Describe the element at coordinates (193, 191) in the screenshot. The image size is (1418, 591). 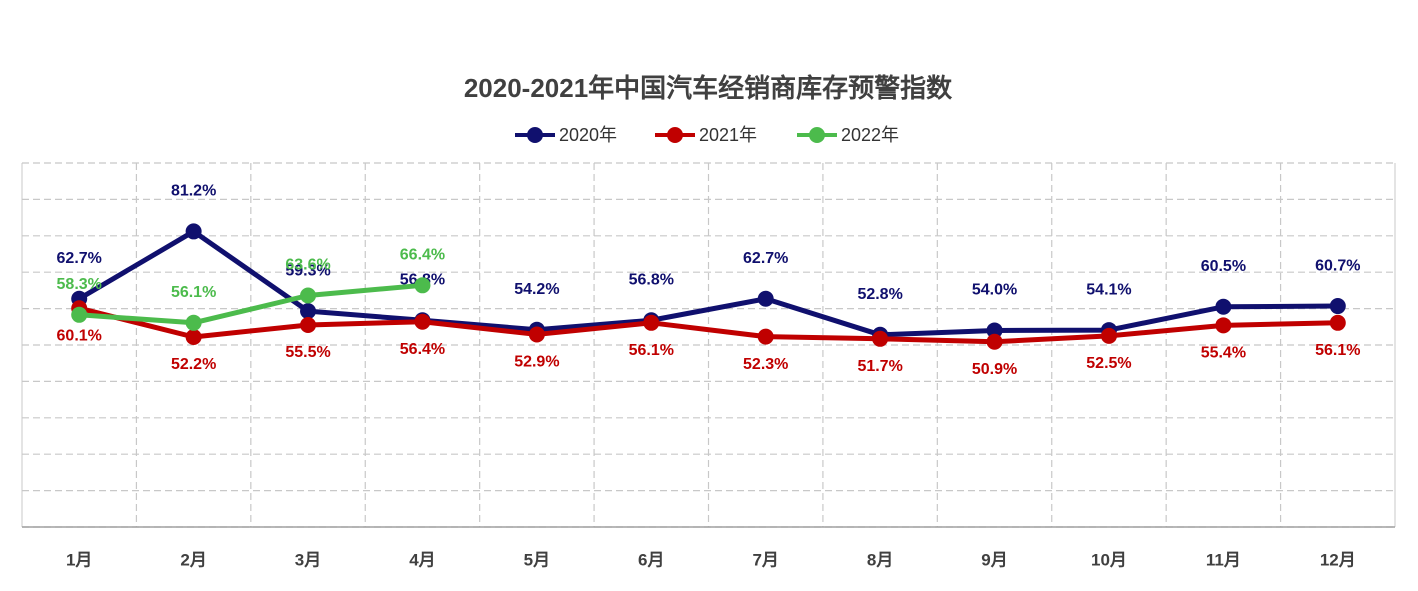
I see `data-label: 81.2%` at that location.